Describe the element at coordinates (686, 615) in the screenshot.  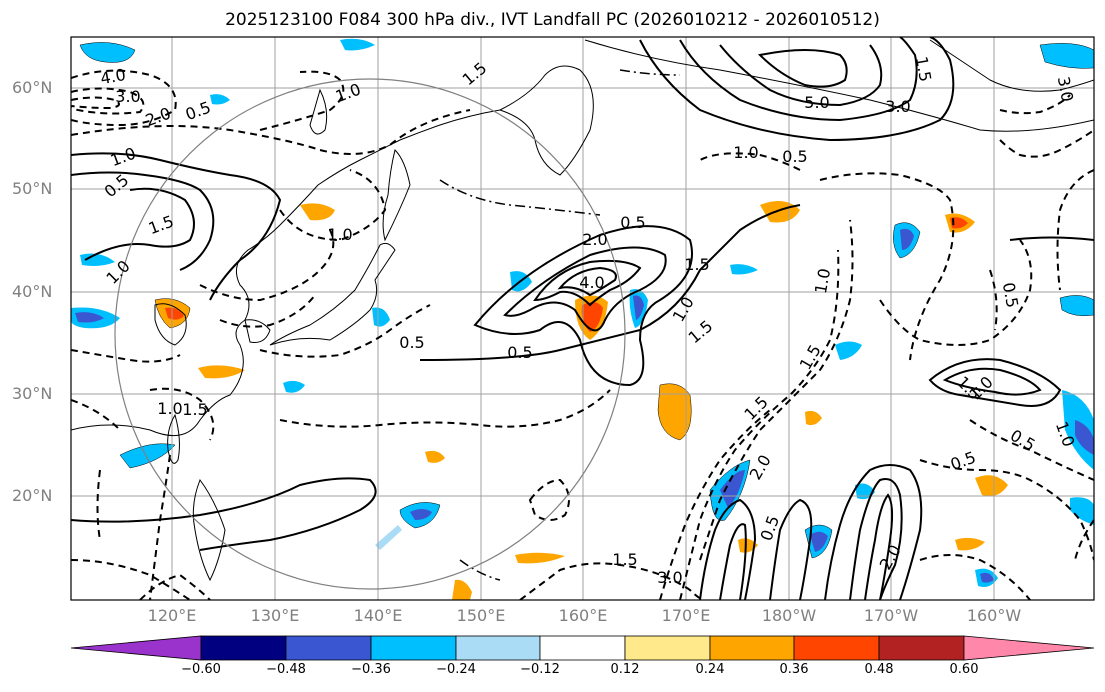
I see `lon-label: 170°E` at that location.